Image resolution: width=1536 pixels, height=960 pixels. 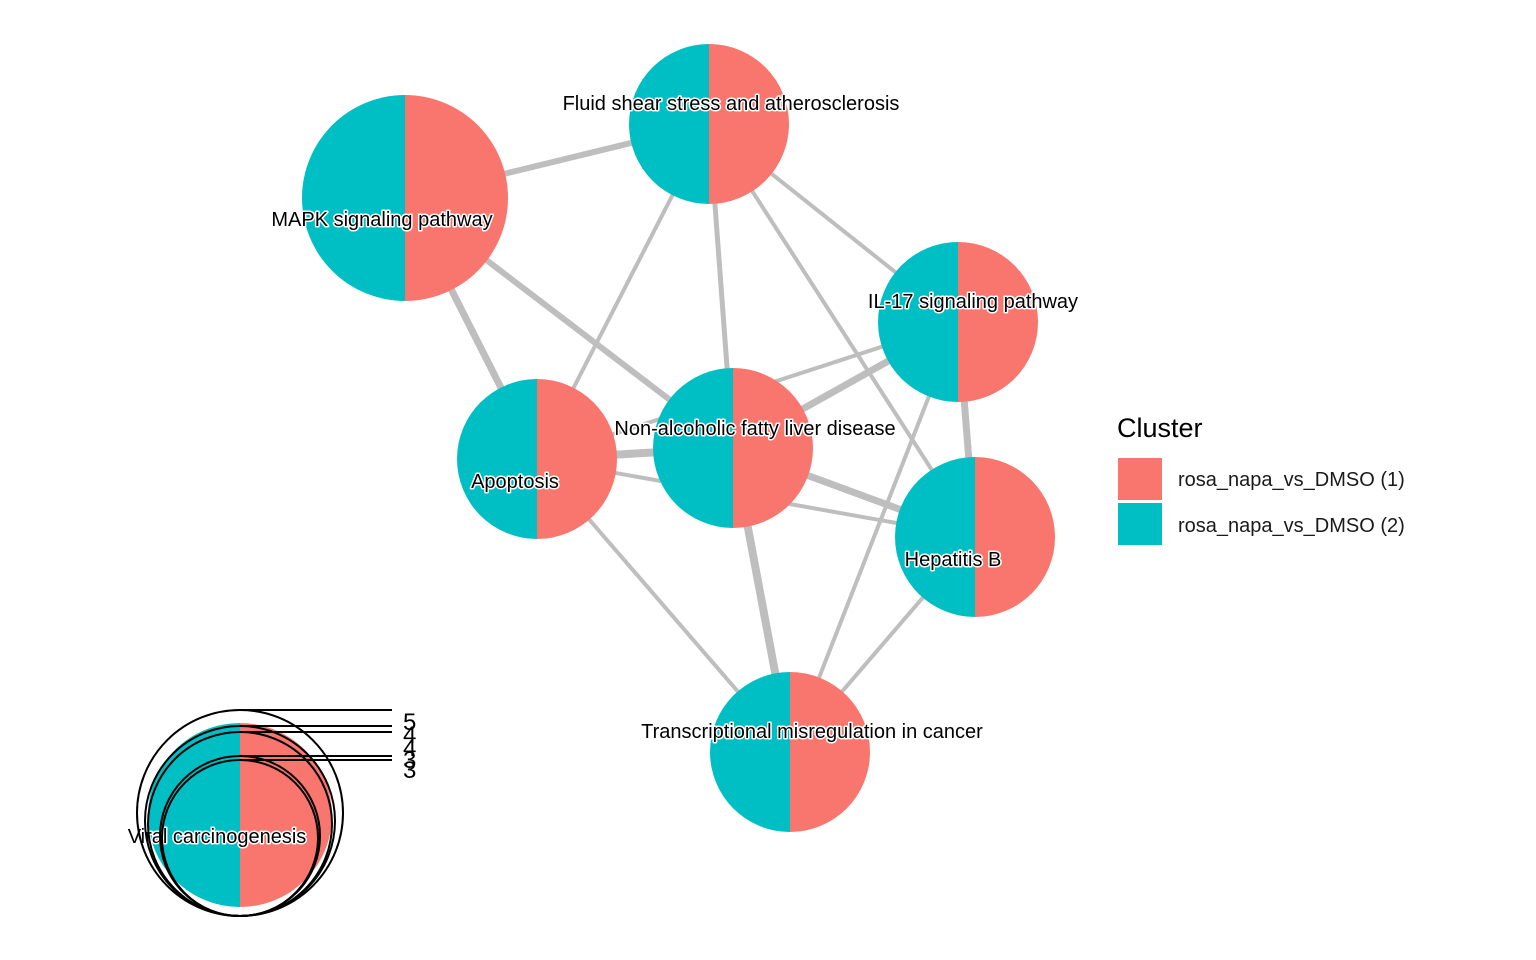 I want to click on node-trans, so click(x=790, y=752).